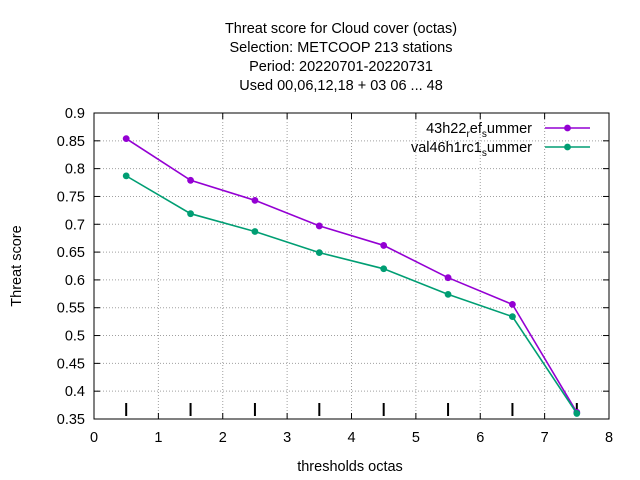 The width and height of the screenshot is (640, 480). Describe the element at coordinates (75, 392) in the screenshot. I see `y-tick-label: 0.4` at that location.